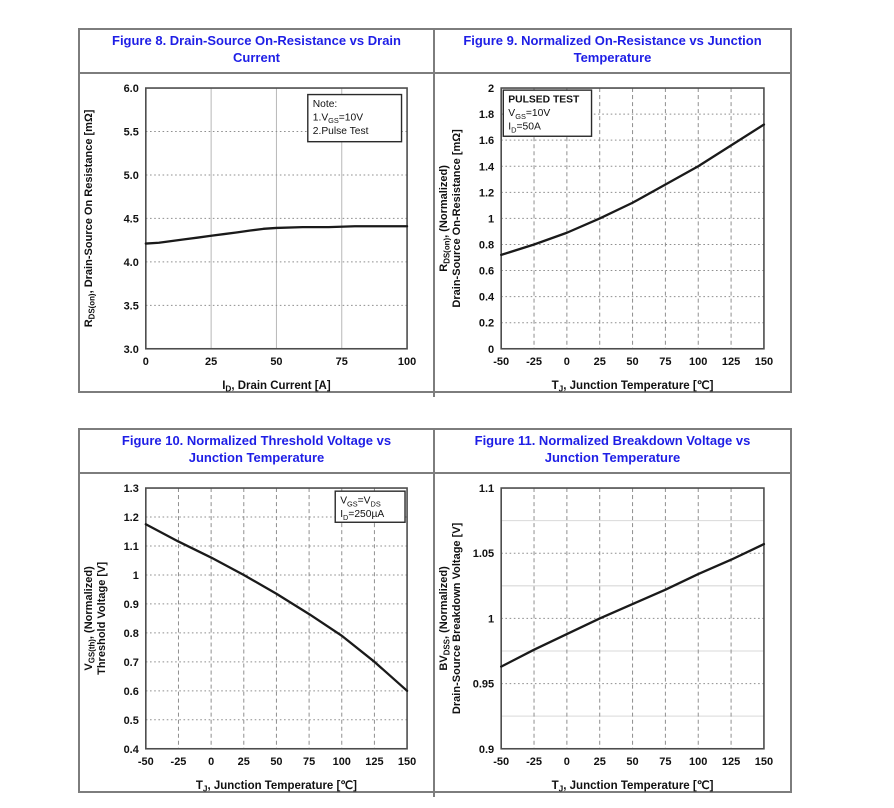 The width and height of the screenshot is (894, 808). I want to click on y-axis-label: RDS(on), (Normalized), so click(445, 217).